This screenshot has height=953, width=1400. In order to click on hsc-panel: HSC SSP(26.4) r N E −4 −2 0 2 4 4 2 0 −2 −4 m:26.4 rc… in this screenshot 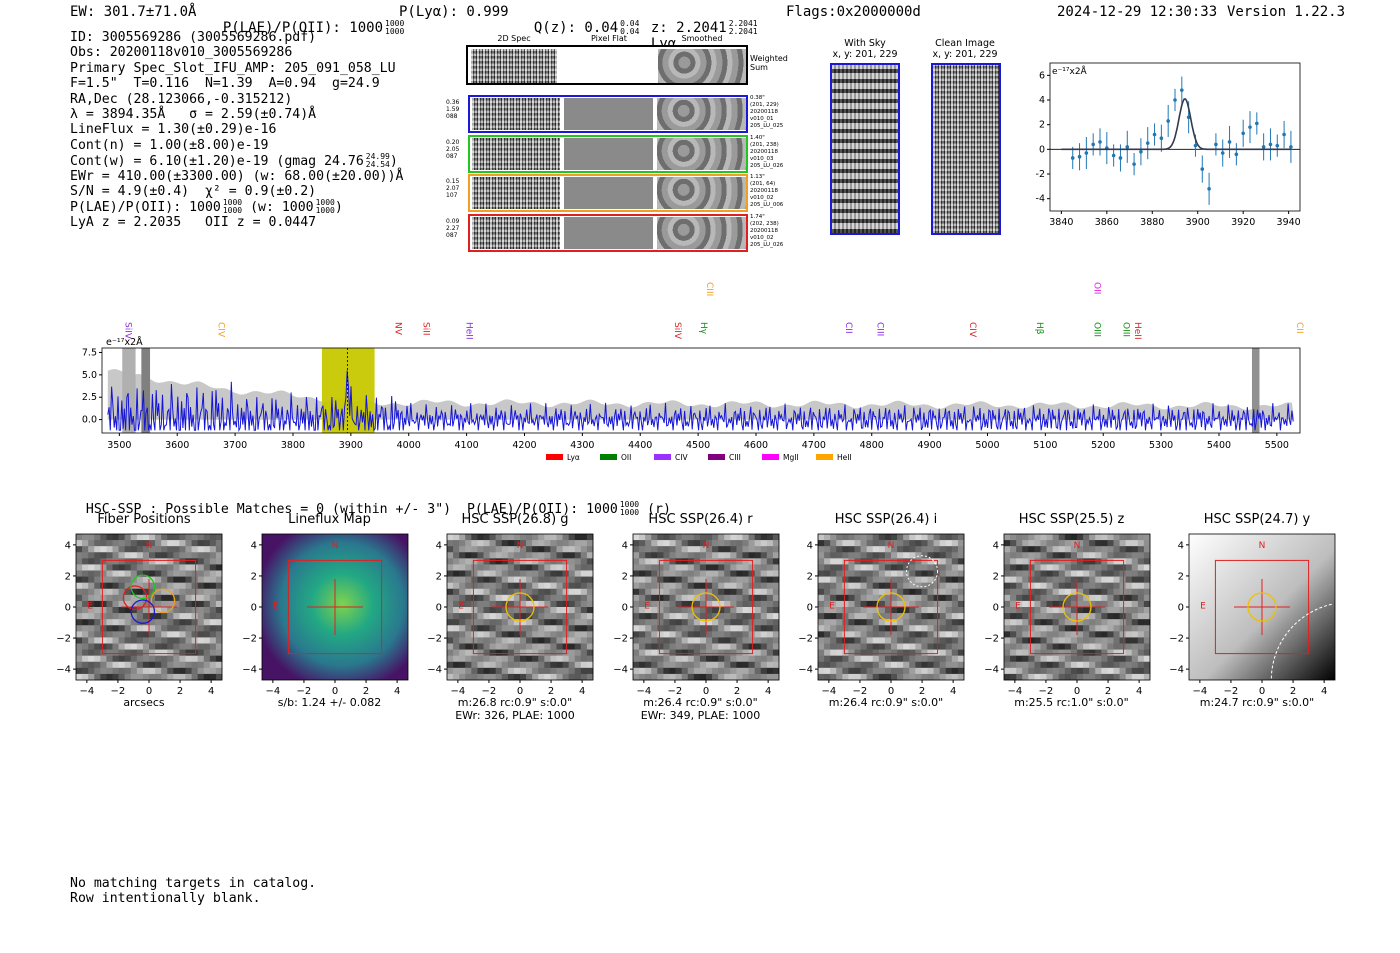, I will do `click(700, 617)`.